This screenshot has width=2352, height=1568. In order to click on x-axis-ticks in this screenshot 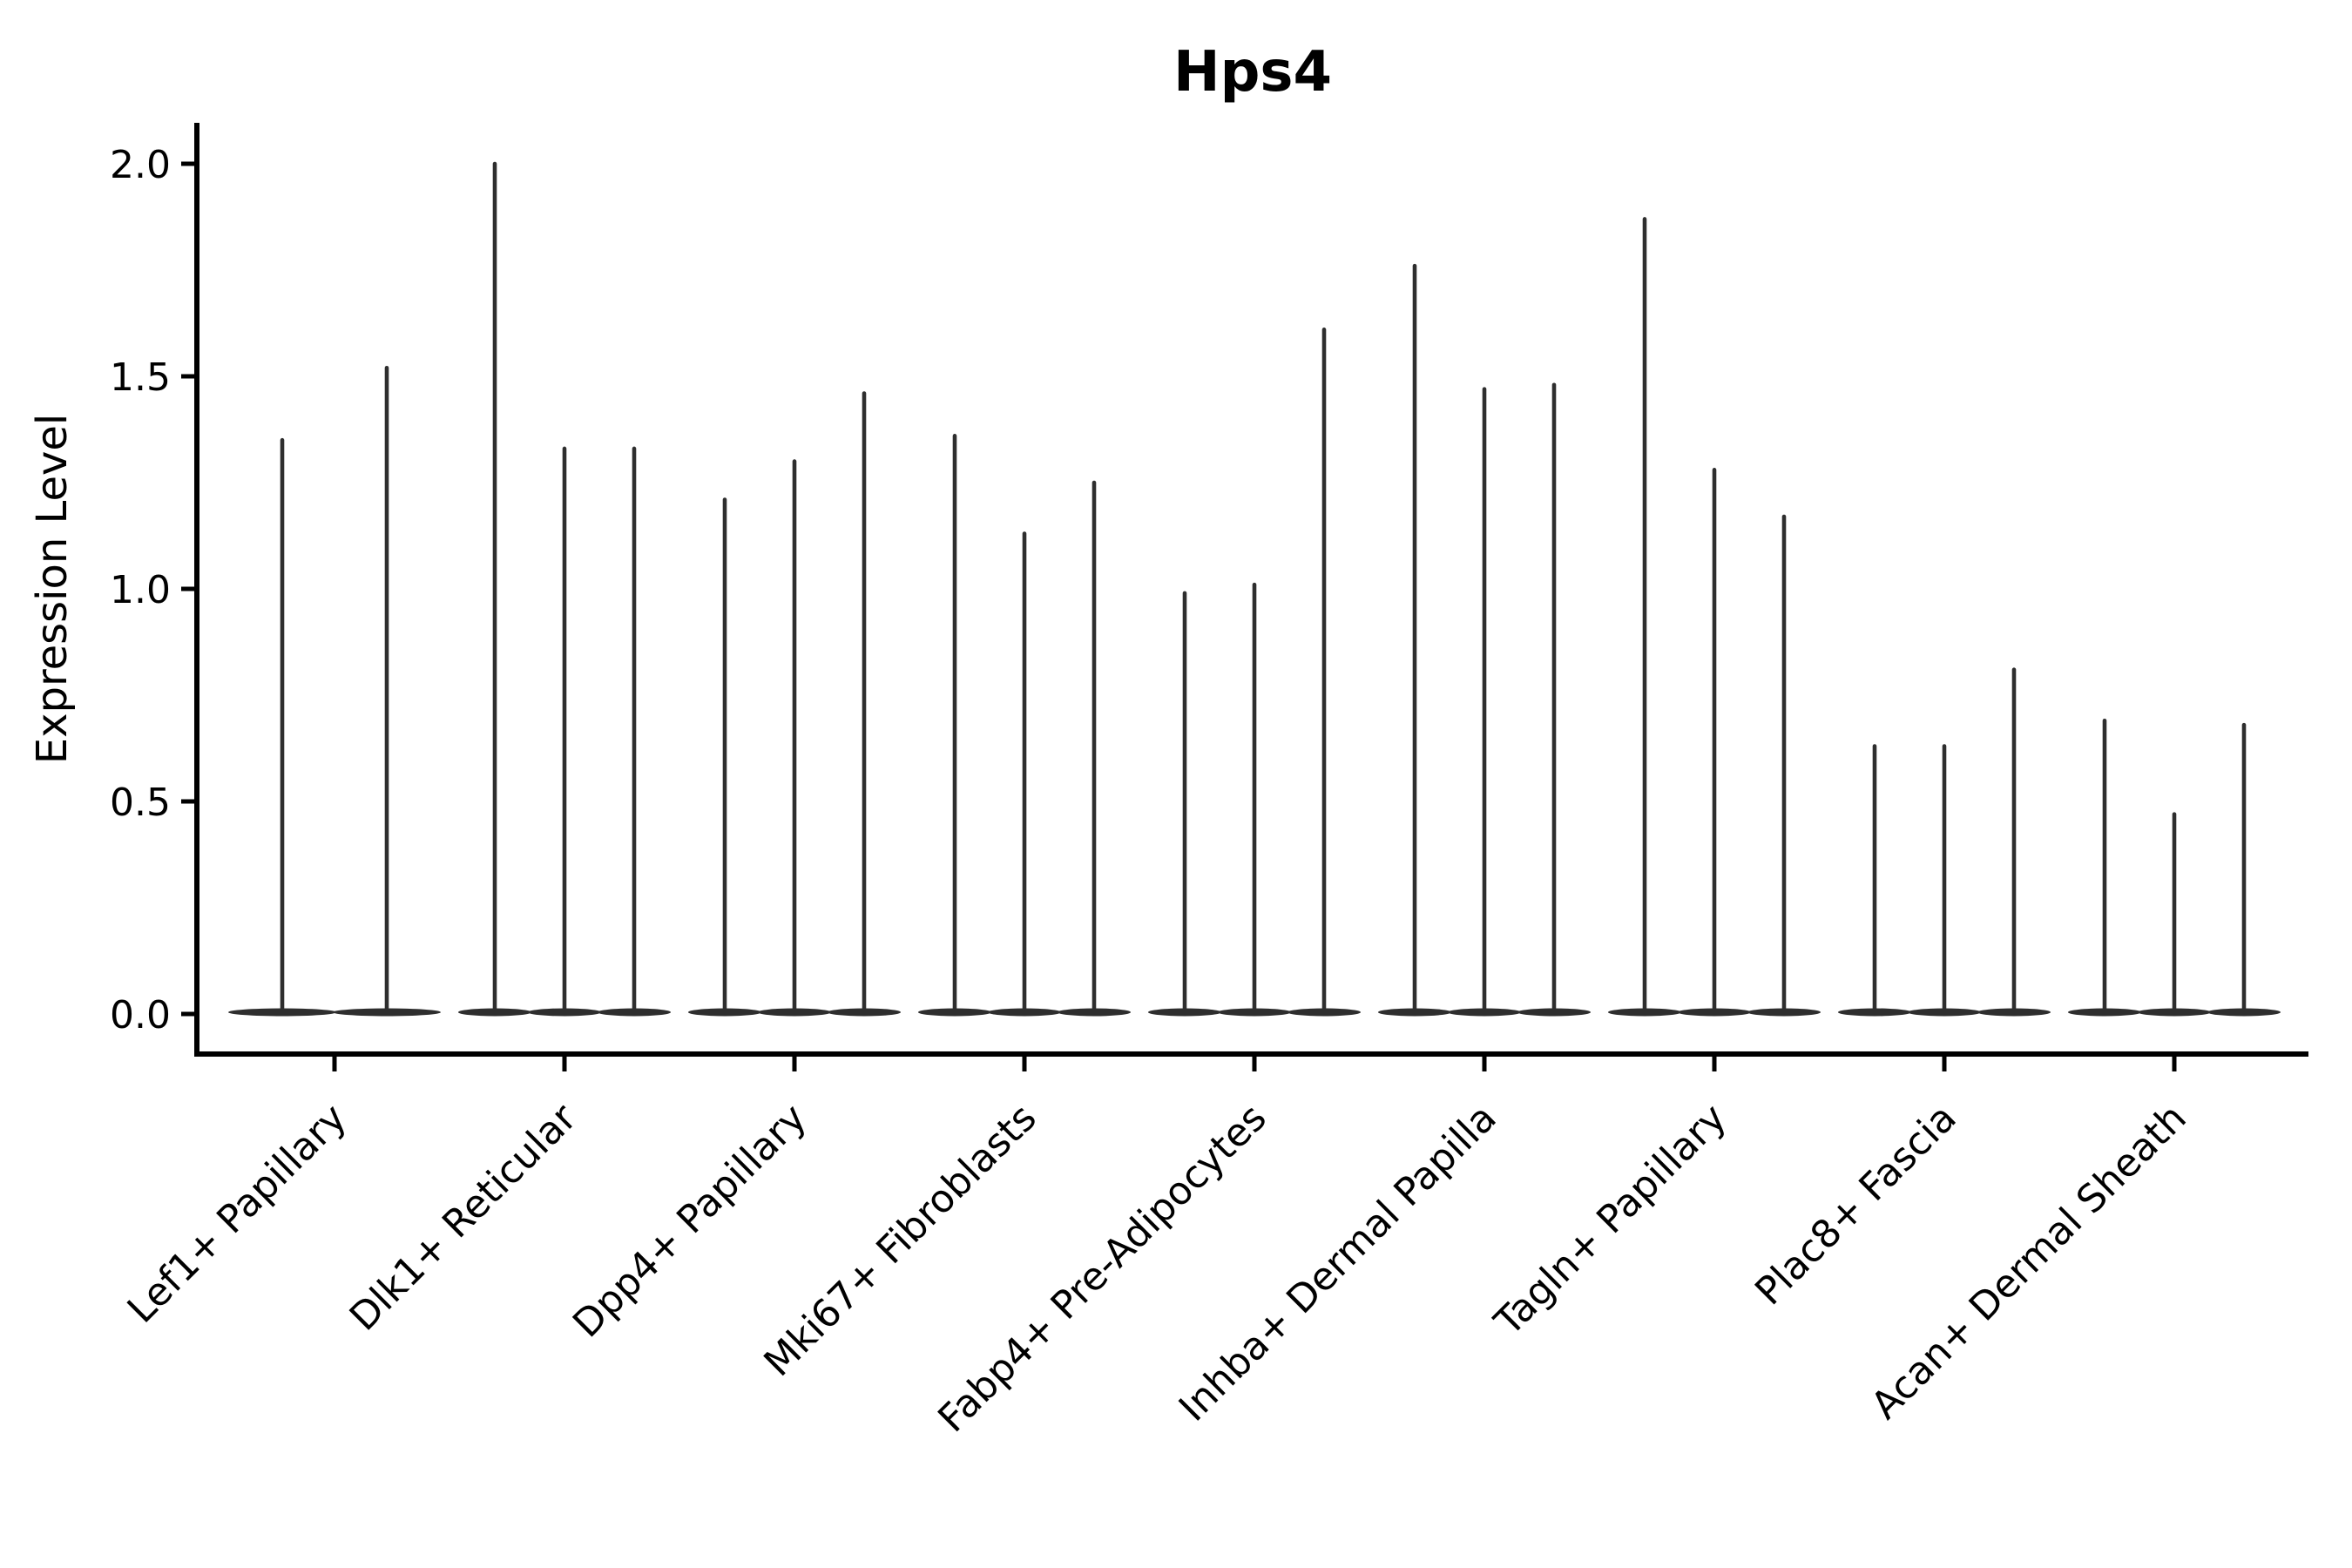, I will do `click(1254, 1063)`.